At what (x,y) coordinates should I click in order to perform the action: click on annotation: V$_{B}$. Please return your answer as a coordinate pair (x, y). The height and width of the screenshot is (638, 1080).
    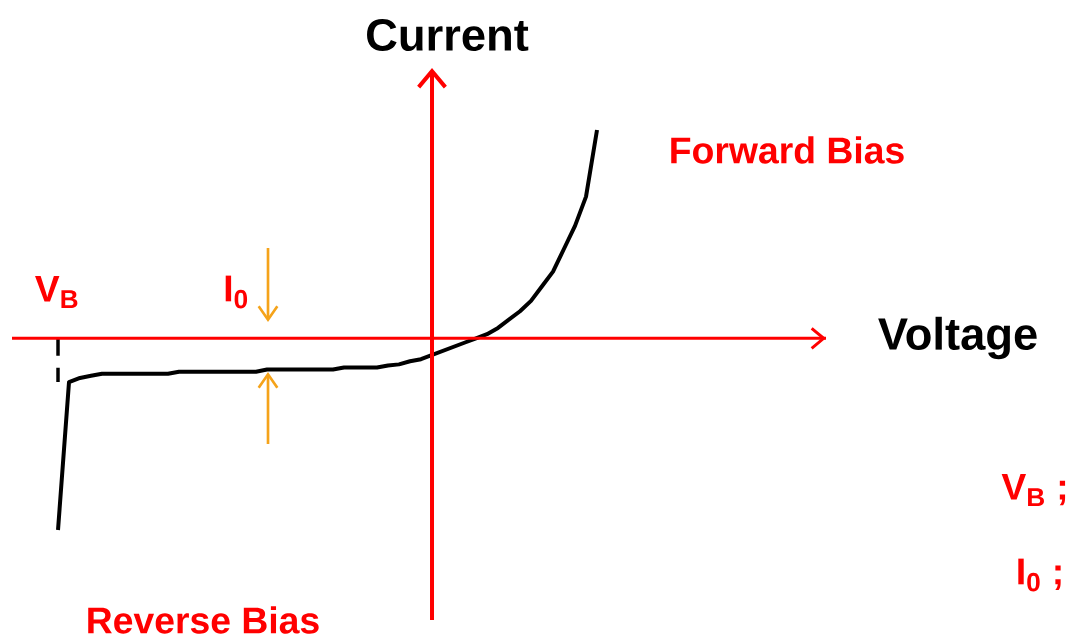
    Looking at the image, I should click on (56, 292).